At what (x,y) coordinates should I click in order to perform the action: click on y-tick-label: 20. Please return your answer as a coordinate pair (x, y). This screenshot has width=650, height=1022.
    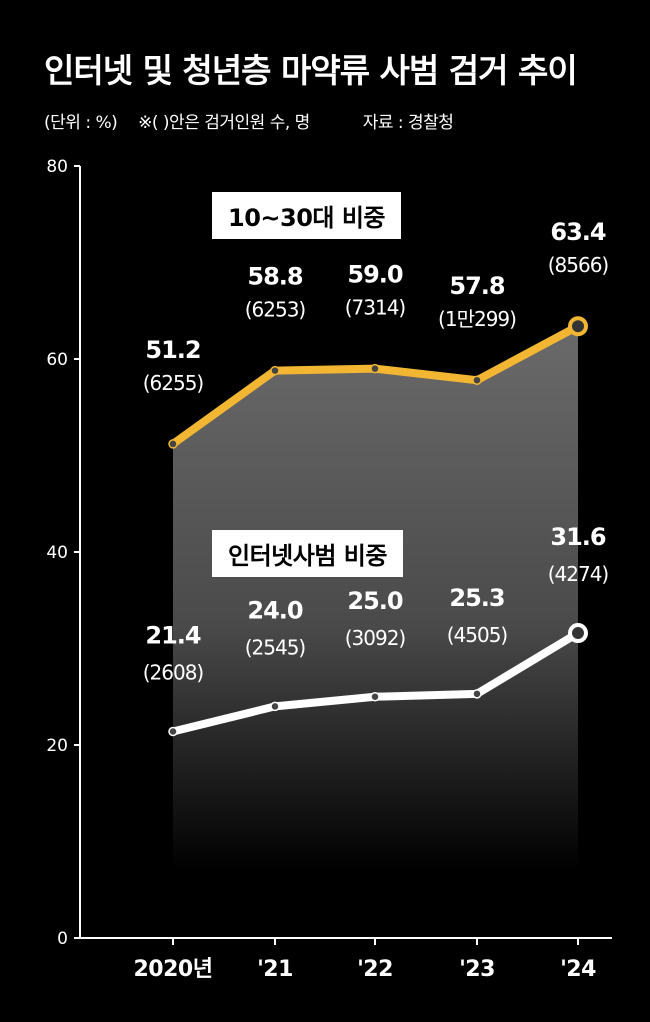
    Looking at the image, I should click on (57, 746).